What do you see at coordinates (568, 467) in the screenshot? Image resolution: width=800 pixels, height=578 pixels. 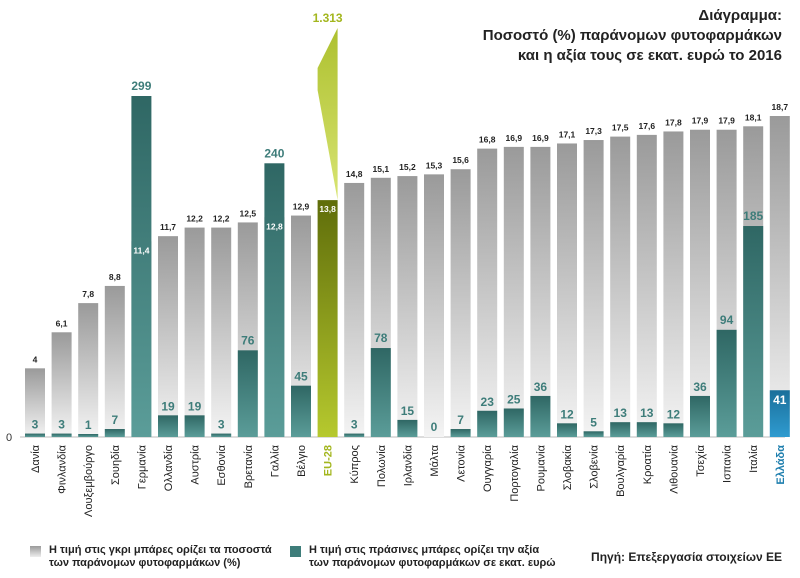 I see `category-label: Σλοβακία` at bounding box center [568, 467].